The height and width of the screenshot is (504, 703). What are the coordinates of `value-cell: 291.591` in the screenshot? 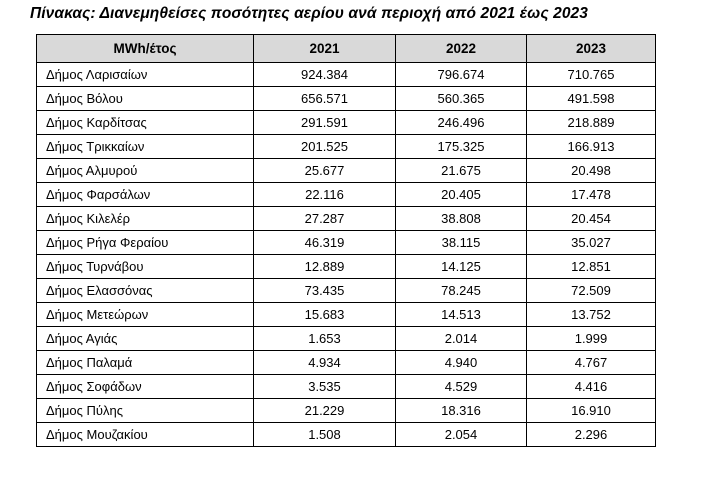 It's located at (324, 122).